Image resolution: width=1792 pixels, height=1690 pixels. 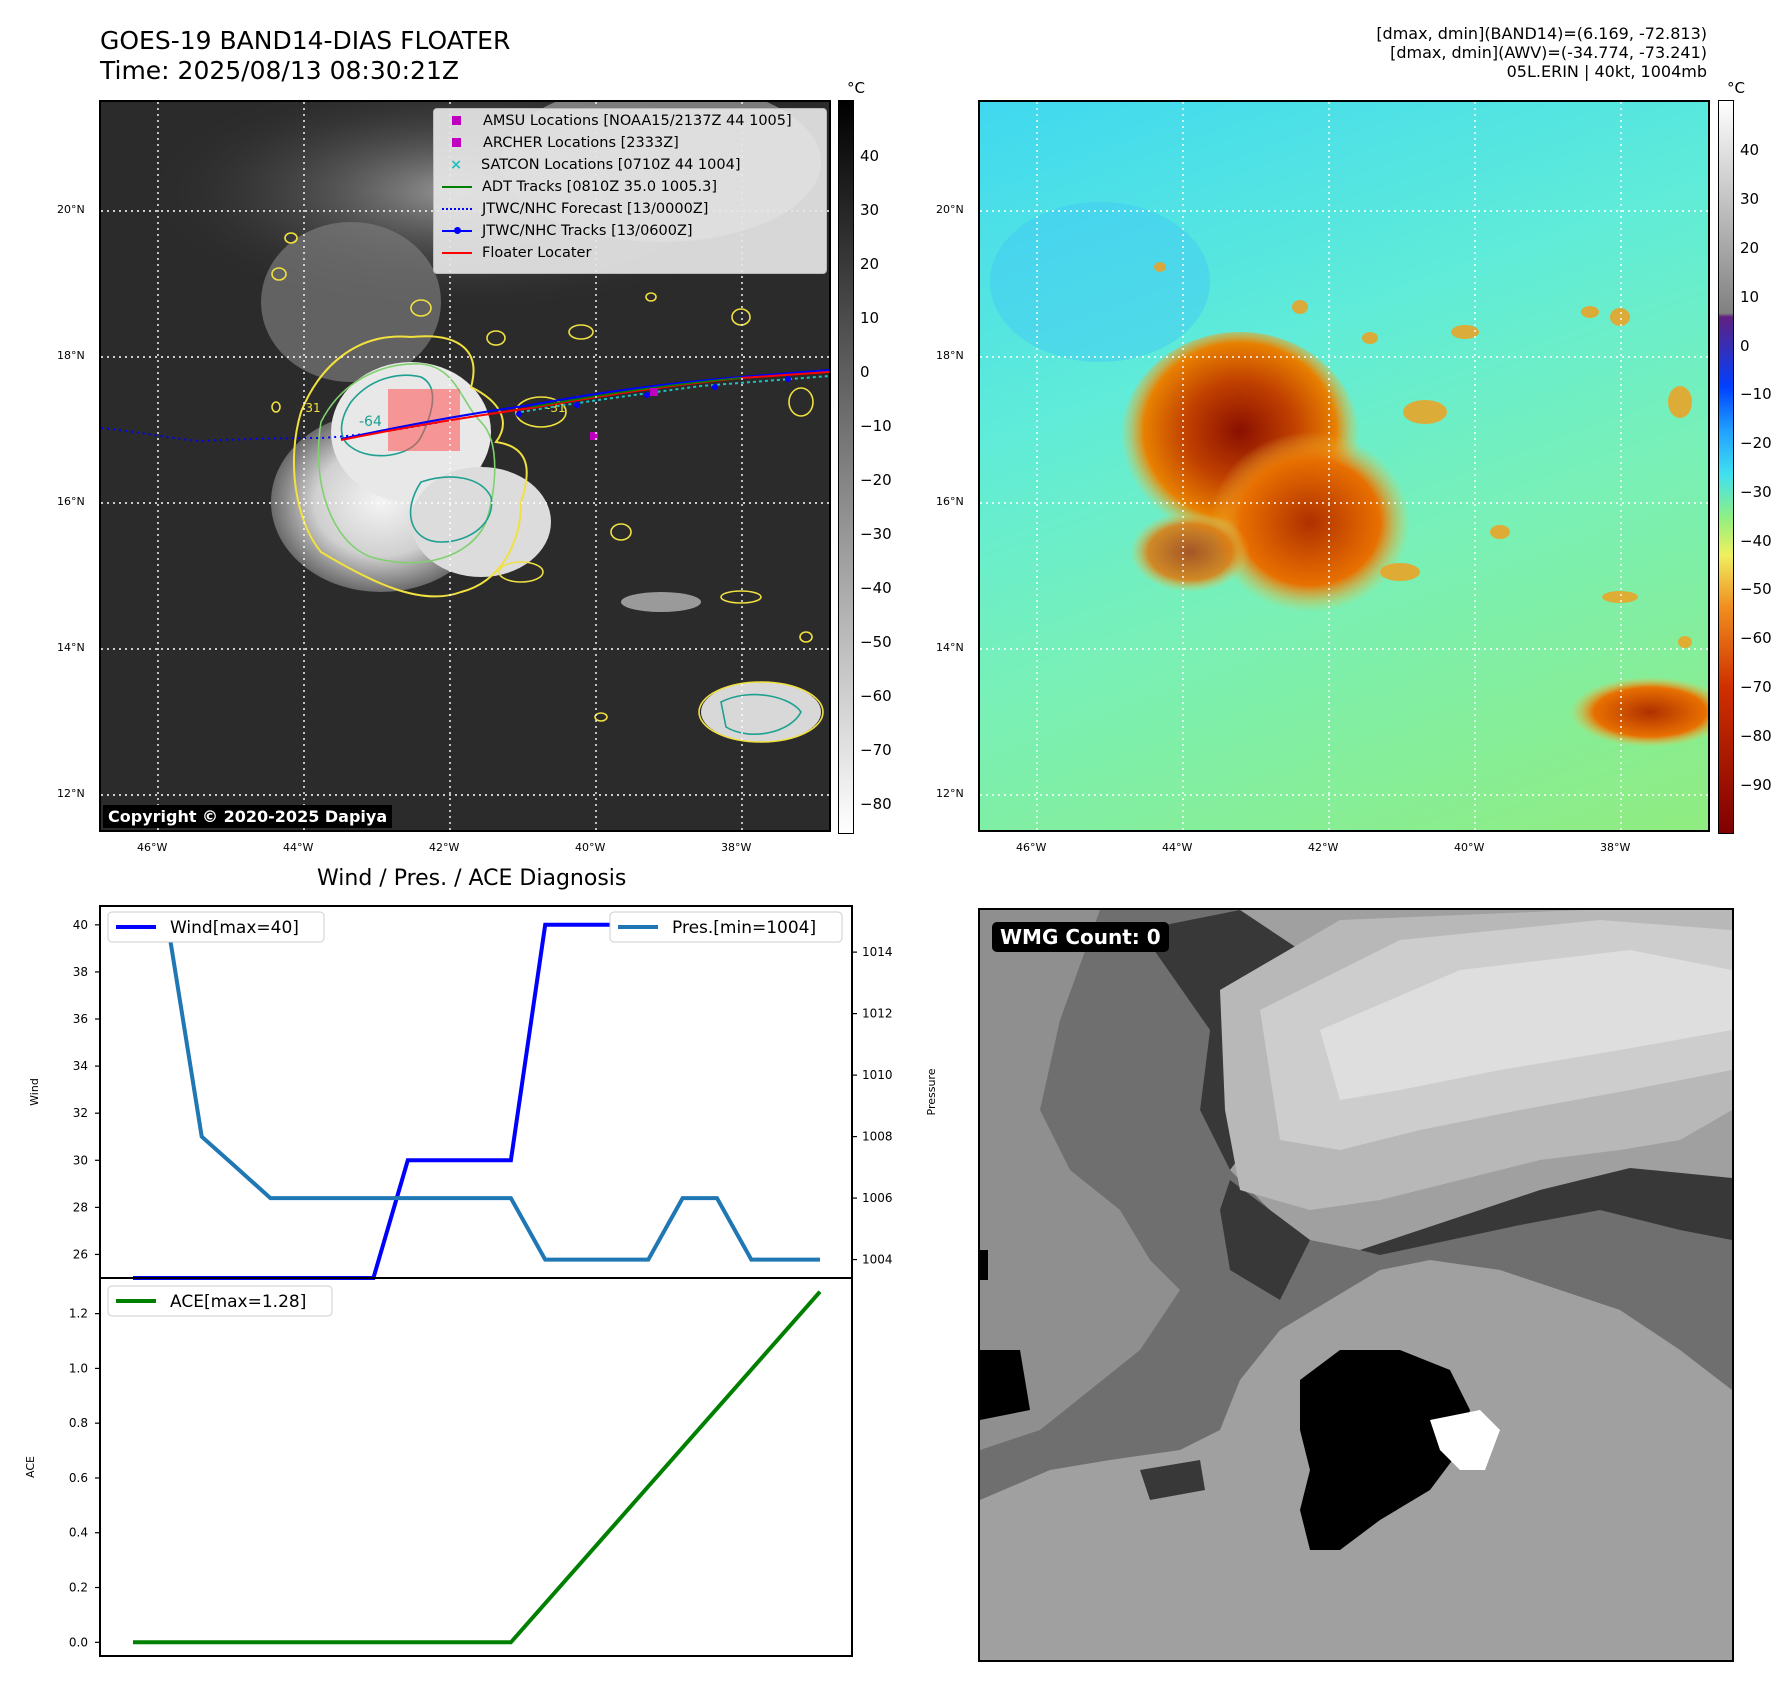 I want to click on ace-y-tick-label: 0.8, so click(x=78, y=1423).